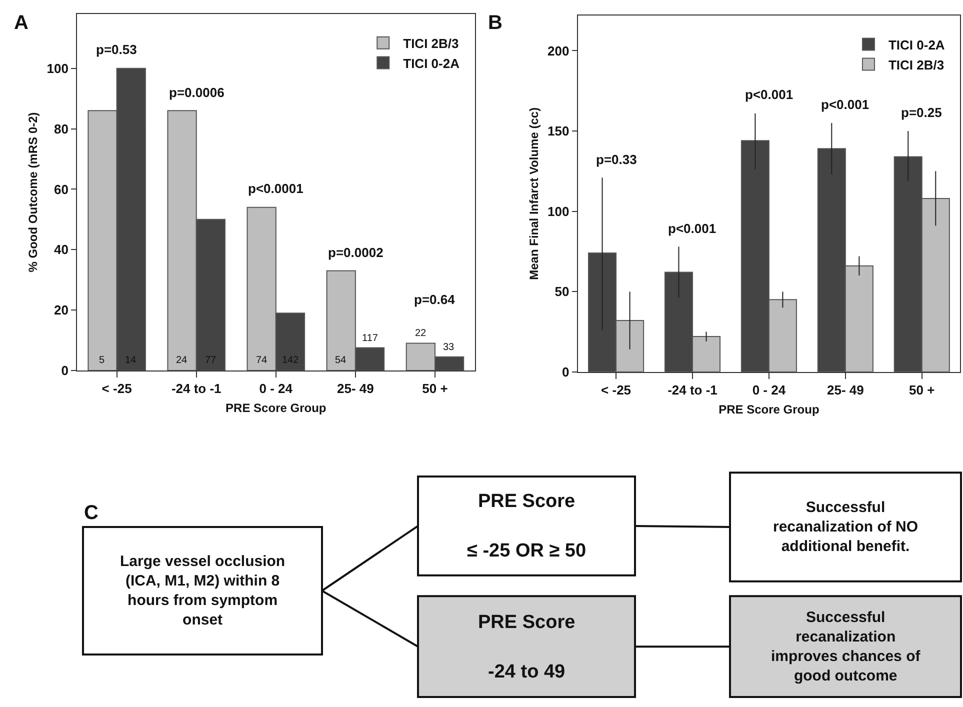  I want to click on text: PRE Score -24 to 49, so click(527, 647).